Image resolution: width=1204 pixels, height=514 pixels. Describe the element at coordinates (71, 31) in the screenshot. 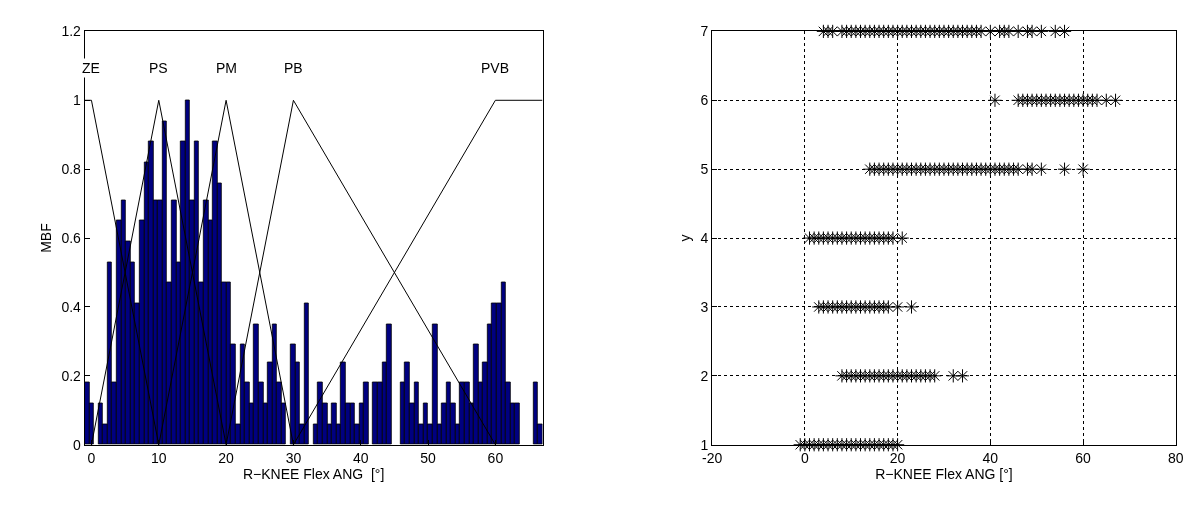

I see `y-tick-label: 1.2` at that location.